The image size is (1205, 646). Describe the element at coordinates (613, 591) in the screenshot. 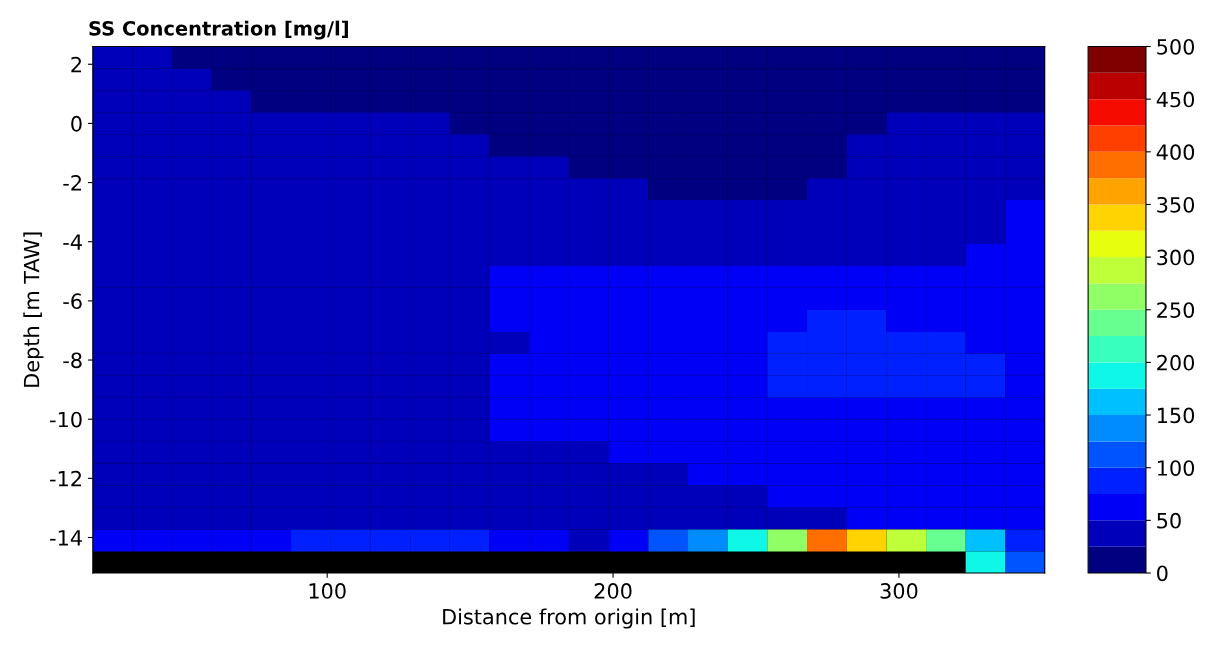

I see `x-tick-label: 200` at that location.